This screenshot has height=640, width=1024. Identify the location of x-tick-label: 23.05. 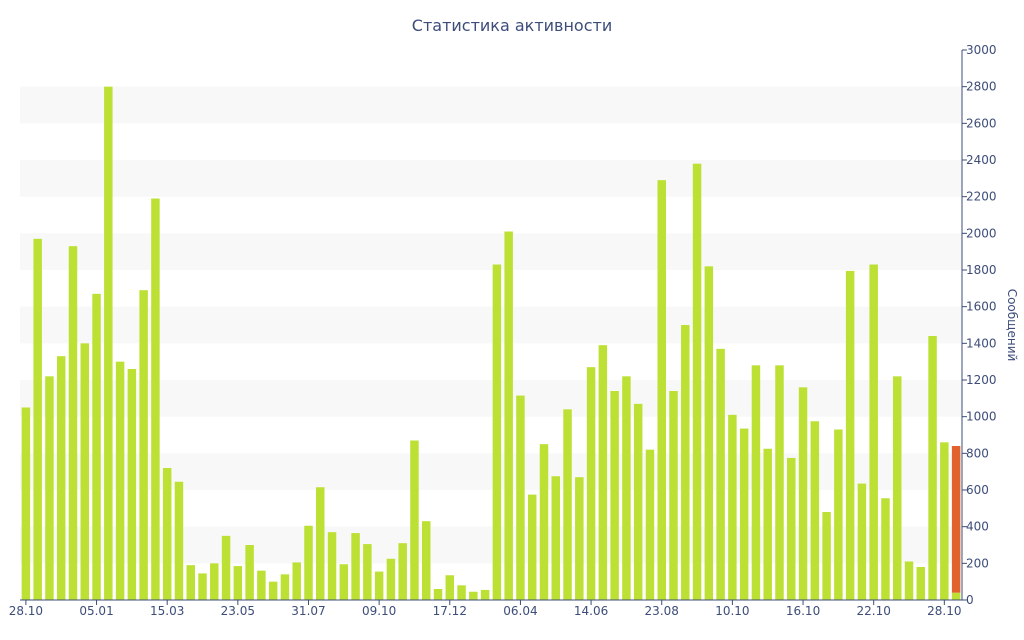
(238, 611).